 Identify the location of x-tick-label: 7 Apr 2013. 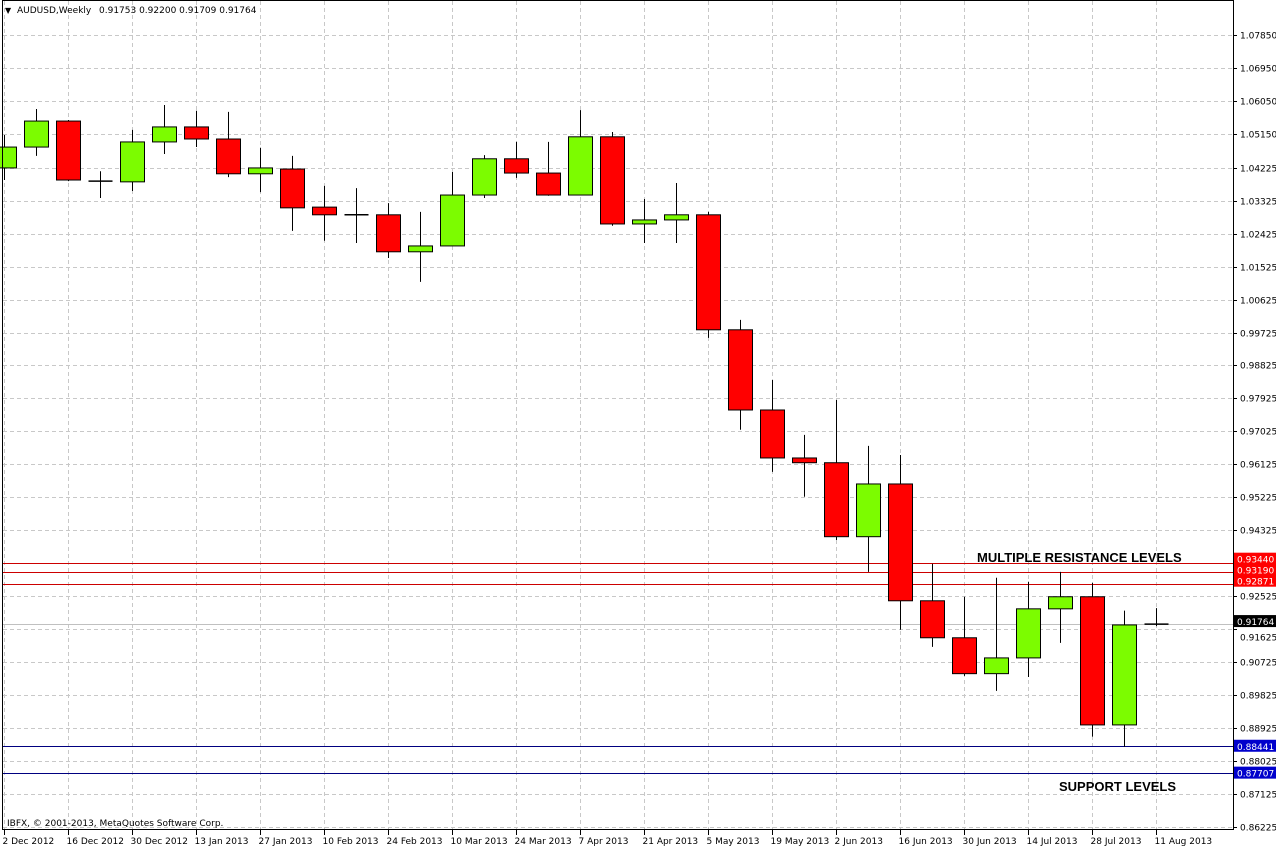
(604, 842).